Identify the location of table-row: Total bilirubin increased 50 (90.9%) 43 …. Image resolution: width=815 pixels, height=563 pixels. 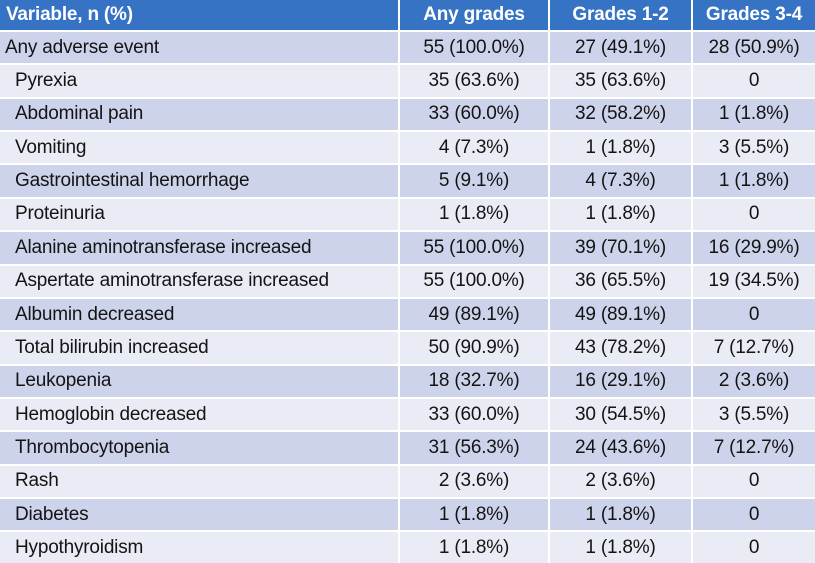
(407, 349).